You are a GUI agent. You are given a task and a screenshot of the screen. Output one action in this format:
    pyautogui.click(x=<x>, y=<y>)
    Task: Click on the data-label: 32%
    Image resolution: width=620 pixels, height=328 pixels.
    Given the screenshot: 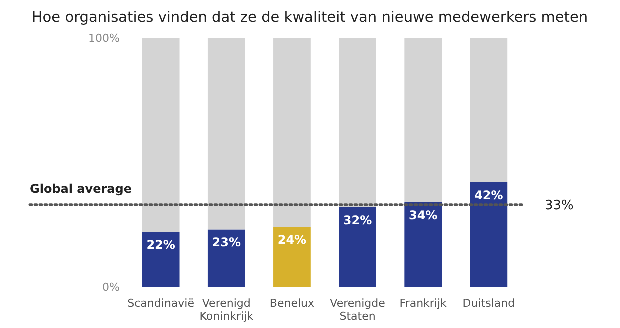 What is the action you would take?
    pyautogui.click(x=357, y=220)
    